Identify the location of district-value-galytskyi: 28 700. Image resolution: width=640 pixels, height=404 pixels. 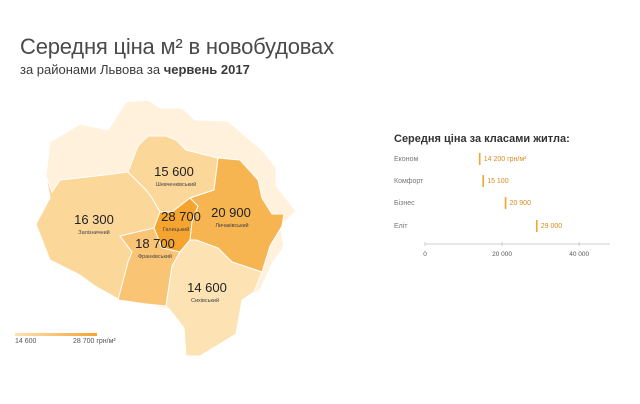
(181, 216).